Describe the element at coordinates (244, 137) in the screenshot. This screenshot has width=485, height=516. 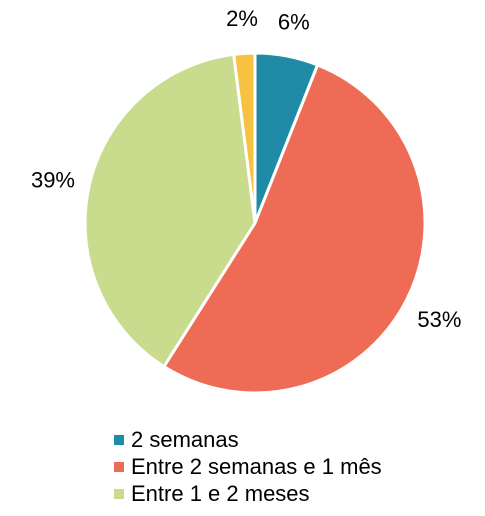
I see `pie-slice` at that location.